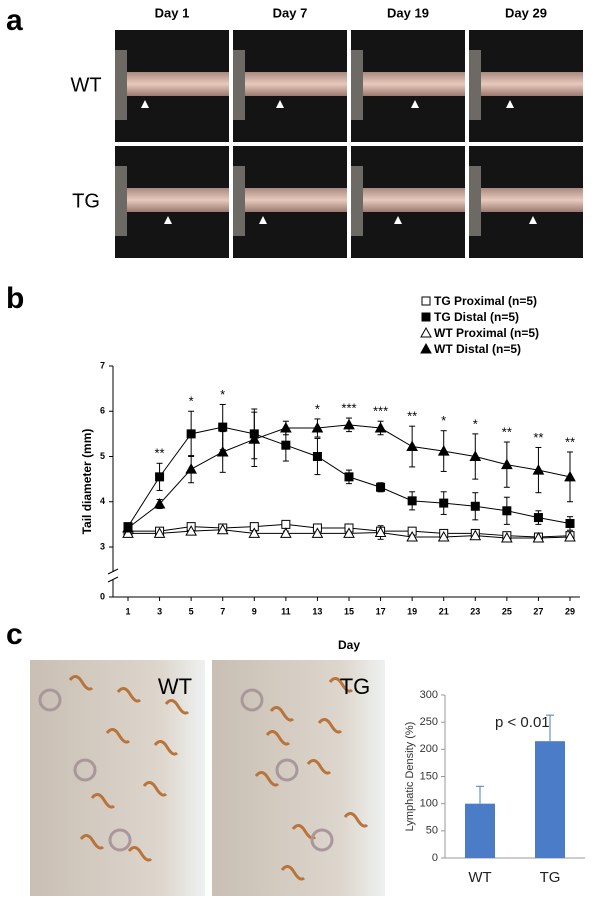 This screenshot has height=900, width=604. What do you see at coordinates (429, 776) in the screenshot?
I see `y-tick-label: 150` at bounding box center [429, 776].